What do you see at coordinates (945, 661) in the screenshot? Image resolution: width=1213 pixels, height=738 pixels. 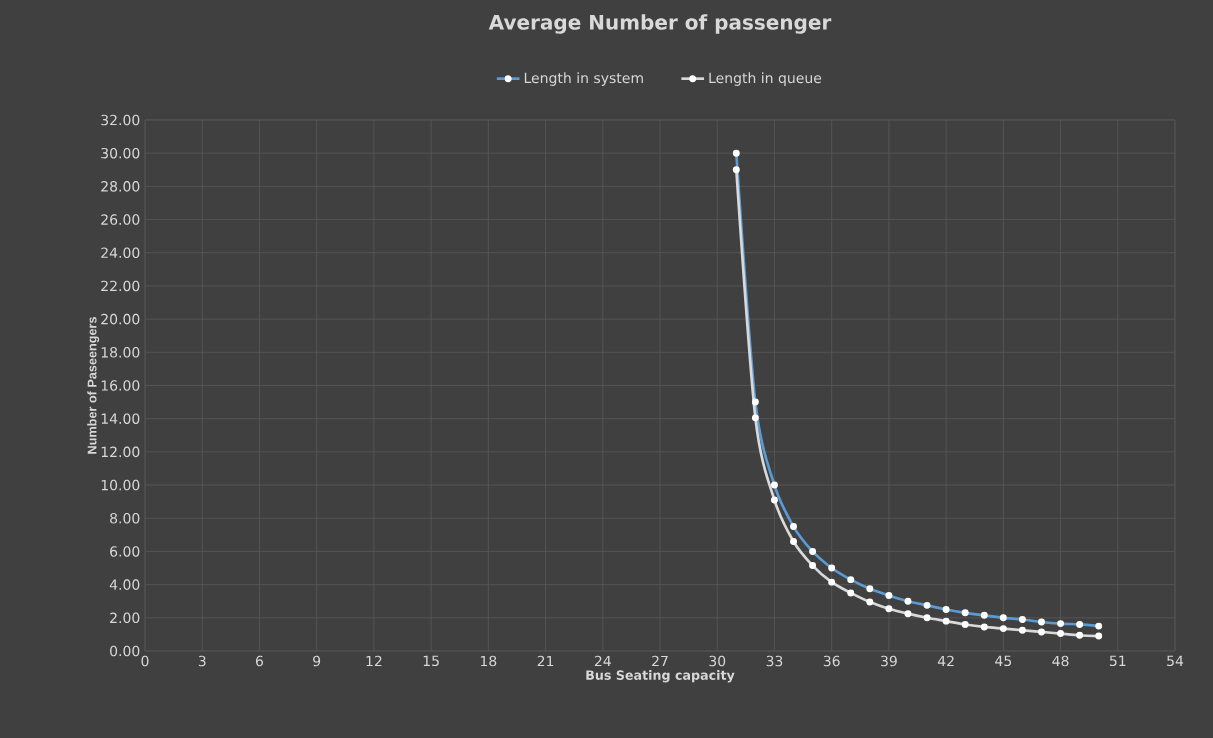 I see `x-tick-label: 42` at bounding box center [945, 661].